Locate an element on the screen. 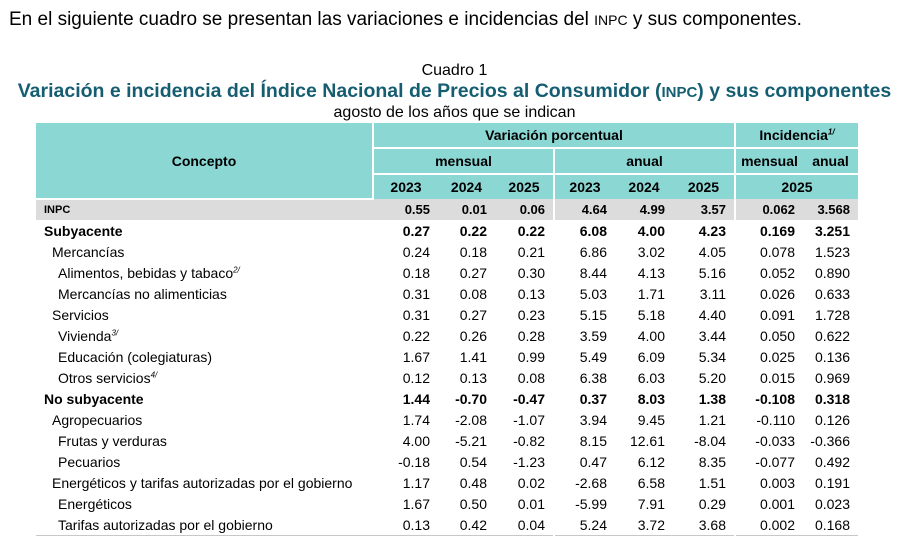  header-anual: anual is located at coordinates (644, 161).